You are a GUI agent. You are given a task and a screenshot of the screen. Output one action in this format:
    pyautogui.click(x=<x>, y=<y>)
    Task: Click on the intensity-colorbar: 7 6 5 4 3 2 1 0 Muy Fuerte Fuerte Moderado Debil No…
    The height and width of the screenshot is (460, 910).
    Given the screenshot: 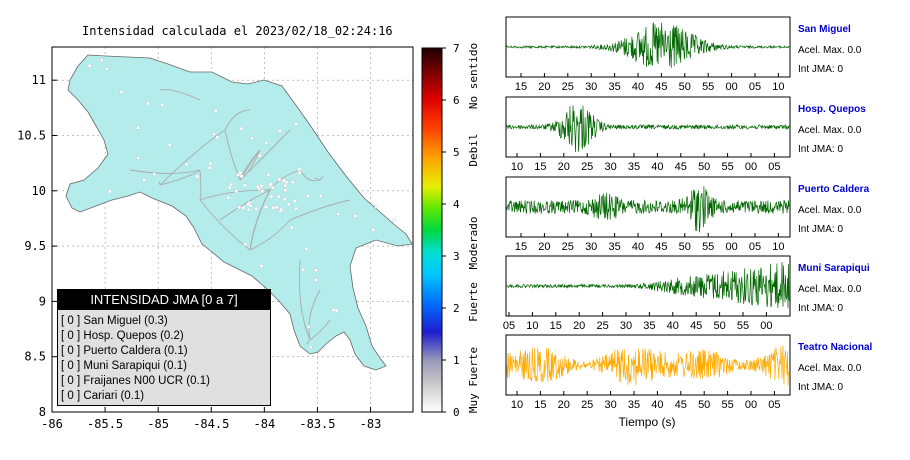 What is the action you would take?
    pyautogui.click(x=450, y=230)
    